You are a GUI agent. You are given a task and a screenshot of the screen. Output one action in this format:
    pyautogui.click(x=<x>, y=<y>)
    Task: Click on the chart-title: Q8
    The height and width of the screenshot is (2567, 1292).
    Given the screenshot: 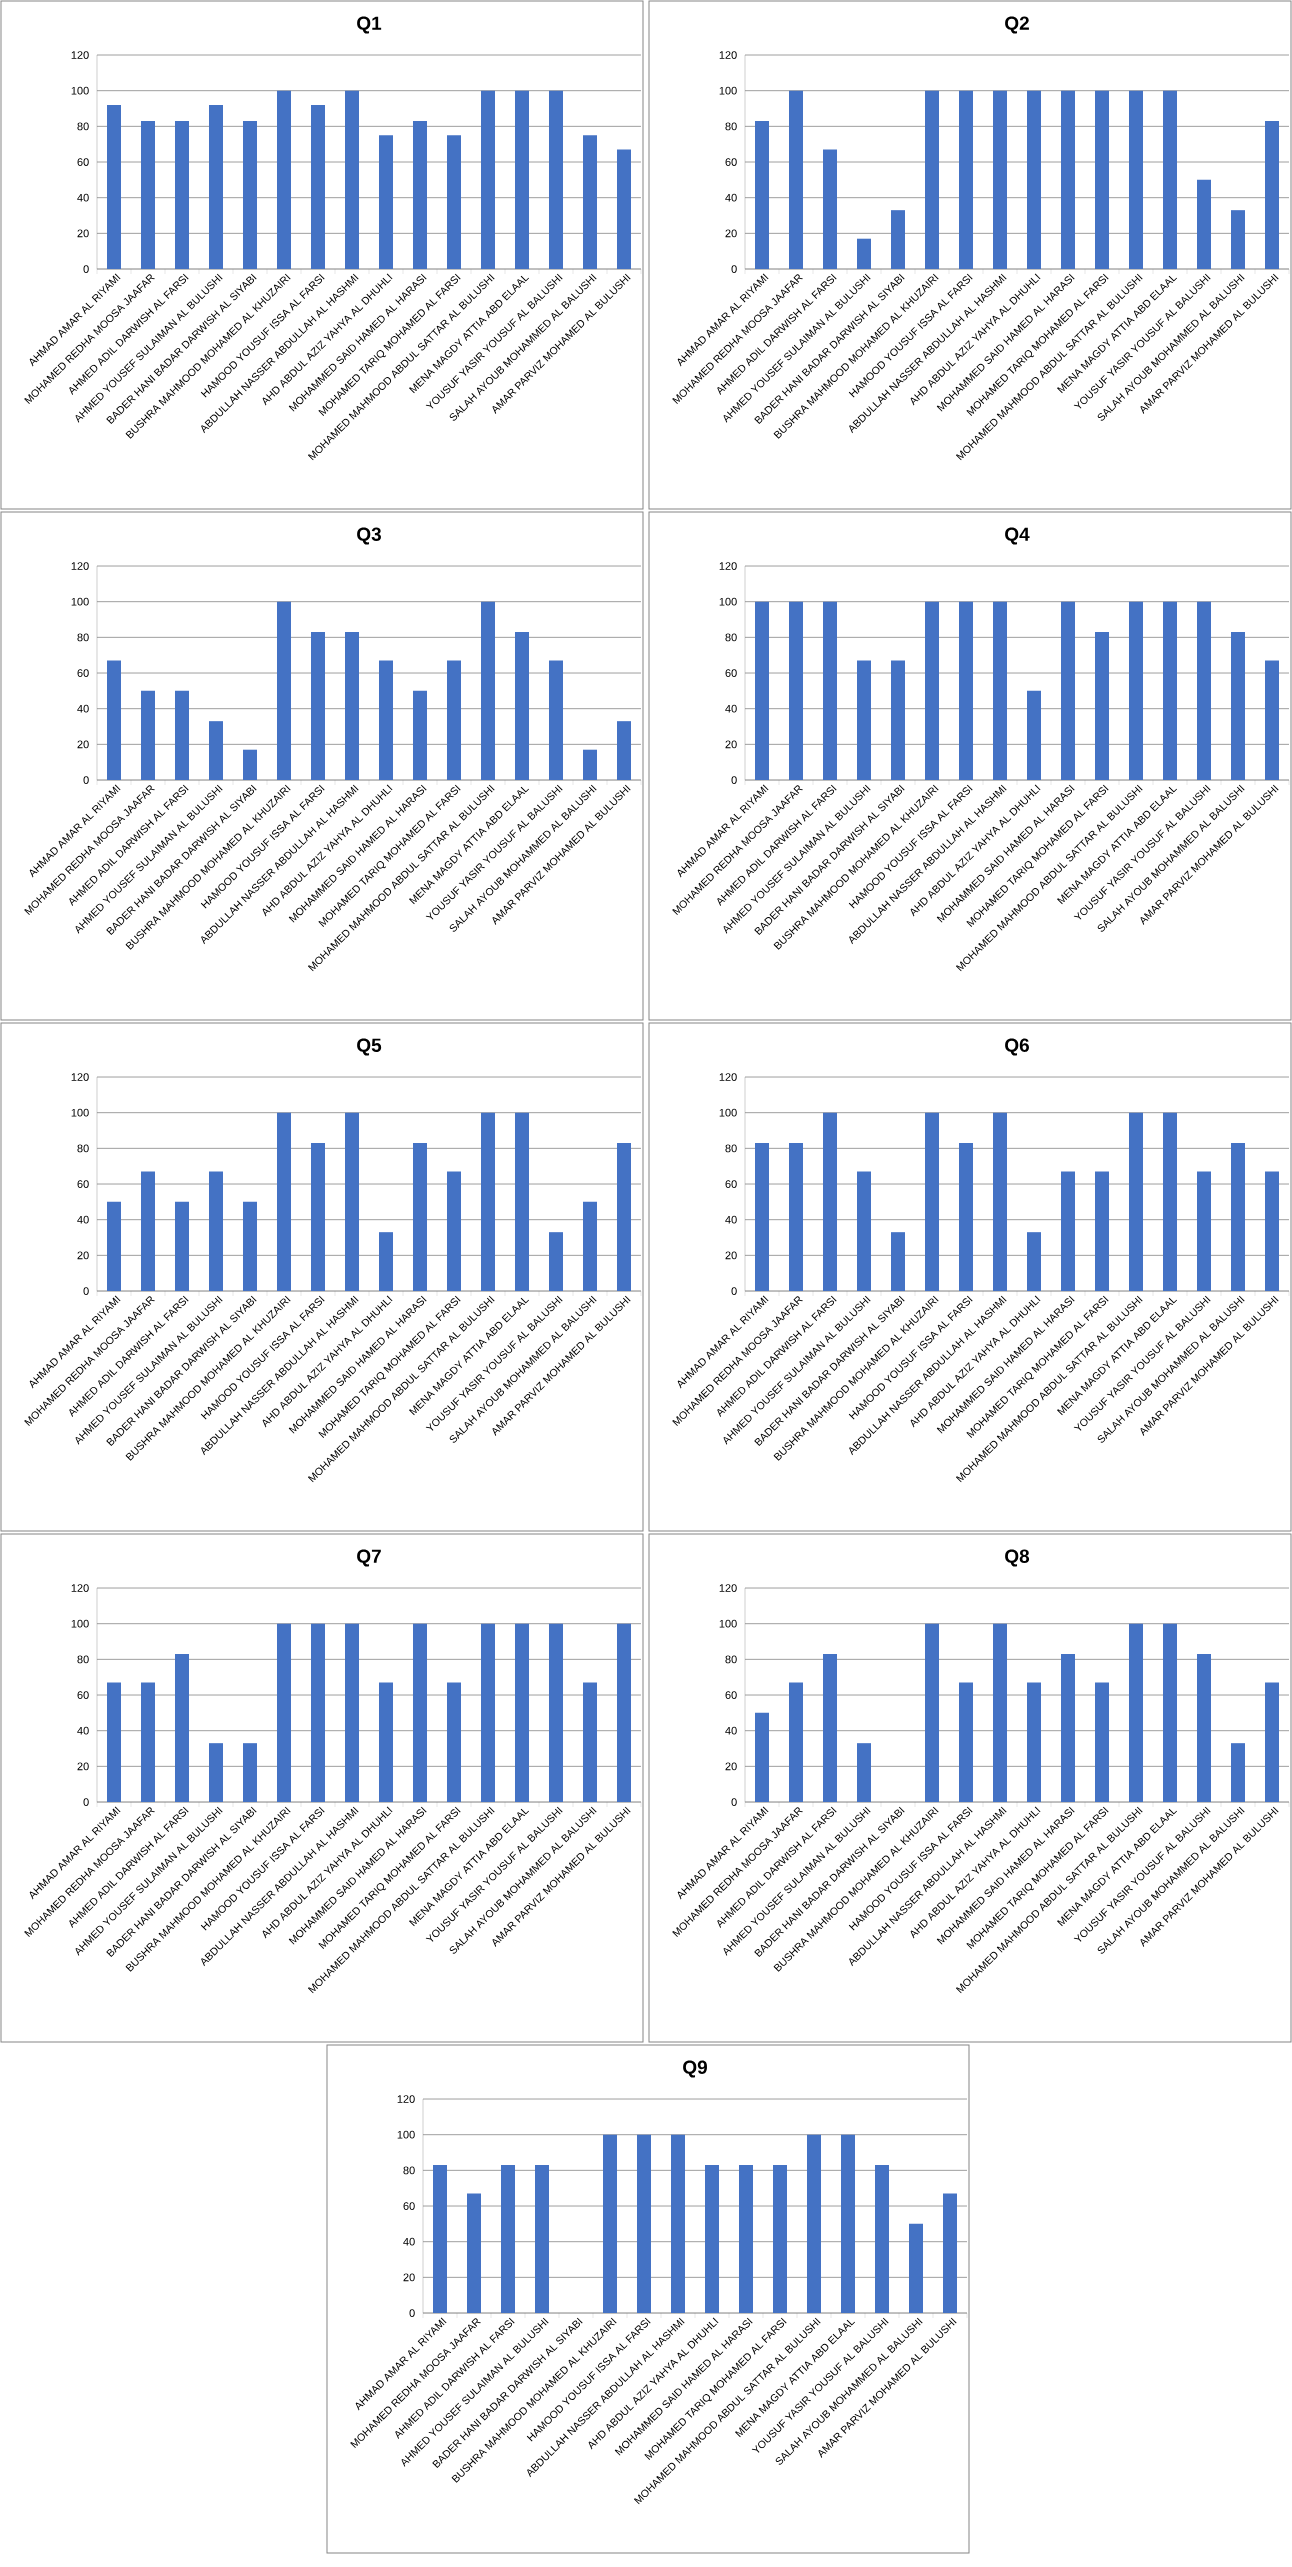 What is the action you would take?
    pyautogui.click(x=1017, y=1558)
    